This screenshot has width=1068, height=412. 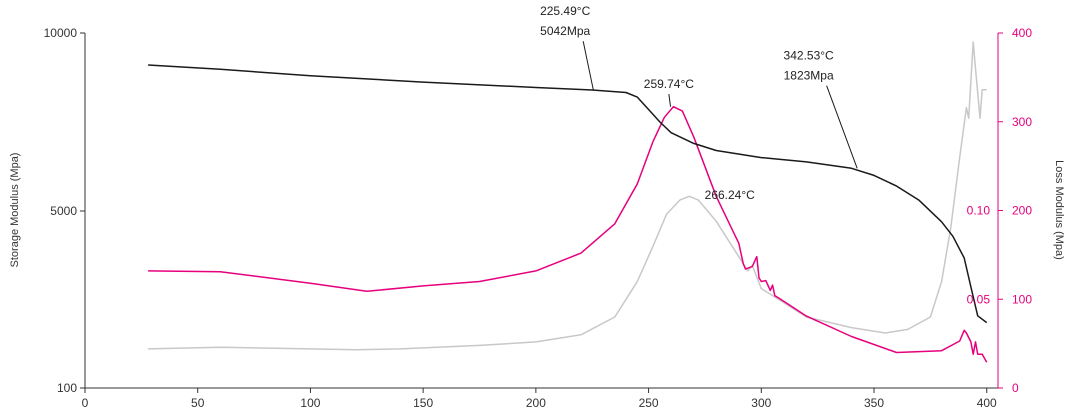 I want to click on x-tick-label: 350, so click(x=874, y=403).